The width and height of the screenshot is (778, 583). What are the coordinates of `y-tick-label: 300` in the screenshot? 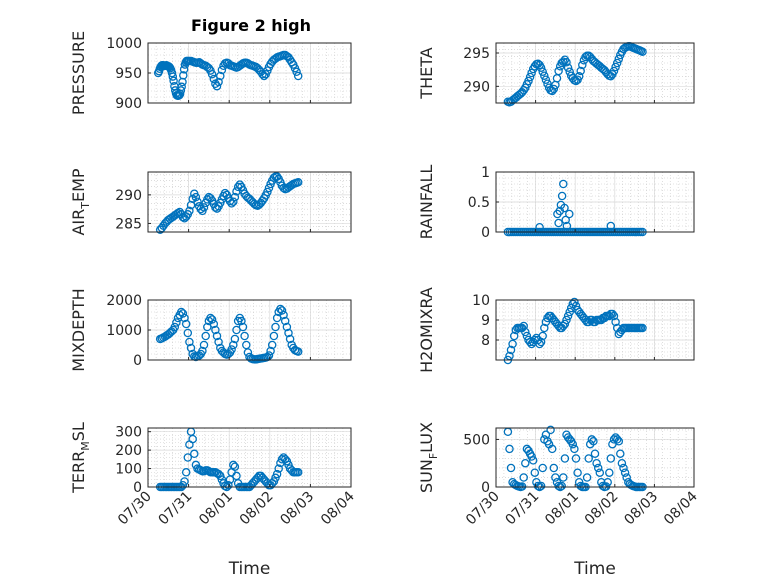 It's located at (128, 433).